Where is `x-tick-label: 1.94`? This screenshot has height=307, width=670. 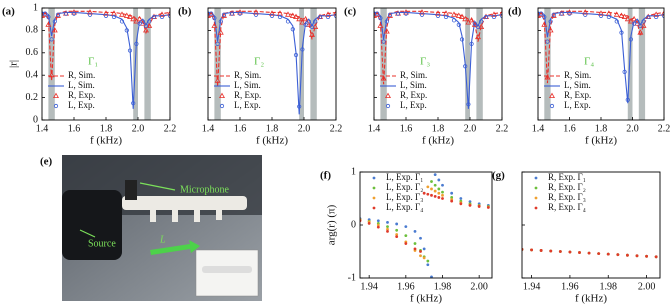
x-tick-label: 1.94 is located at coordinates (369, 286).